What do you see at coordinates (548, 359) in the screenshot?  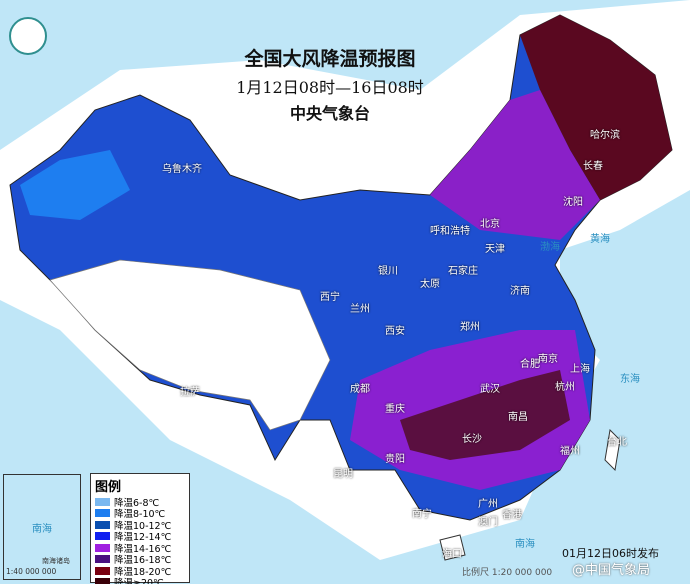 I see `city-label: 南京` at bounding box center [548, 359].